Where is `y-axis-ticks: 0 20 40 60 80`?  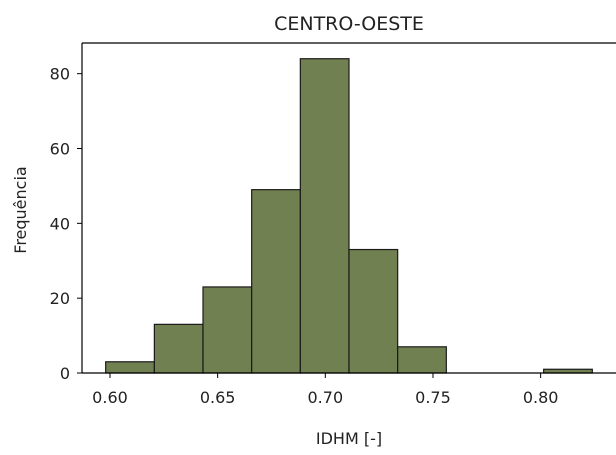
y-axis-ticks: 0 20 40 60 80 is located at coordinates (66, 224).